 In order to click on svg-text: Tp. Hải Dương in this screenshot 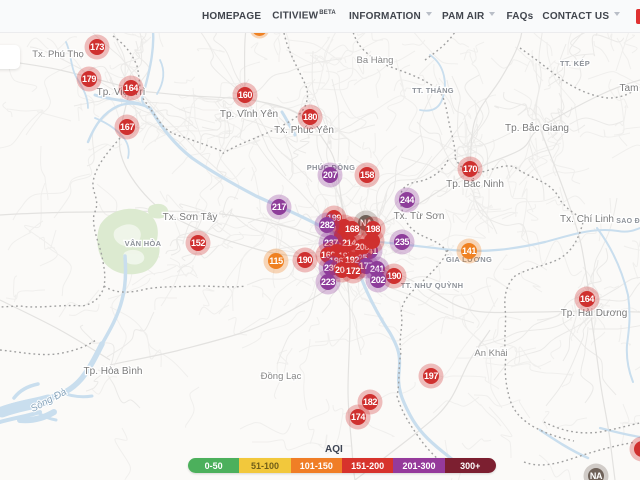, I will do `click(594, 313)`.